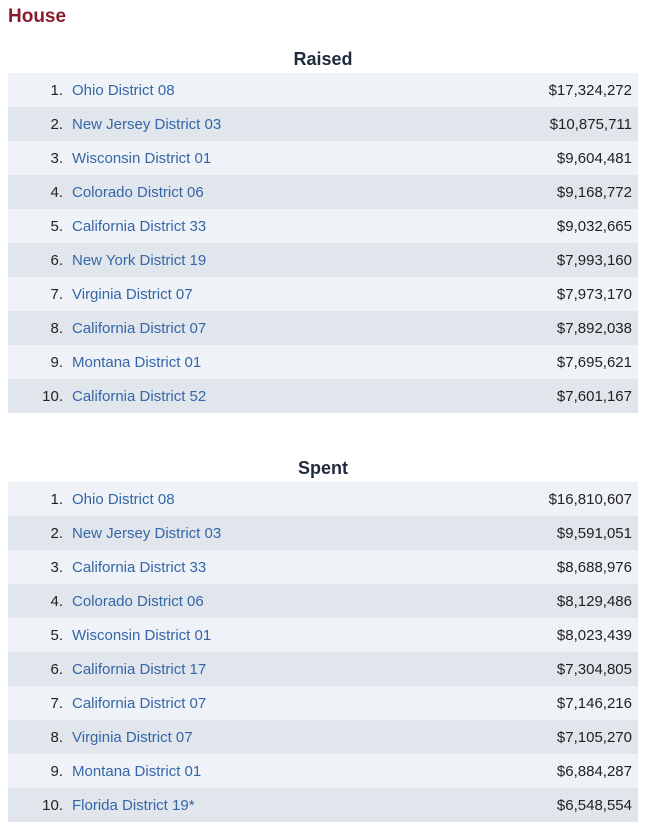 Image resolution: width=647 pixels, height=834 pixels. What do you see at coordinates (594, 226) in the screenshot?
I see `amount-value: $9,032,665` at bounding box center [594, 226].